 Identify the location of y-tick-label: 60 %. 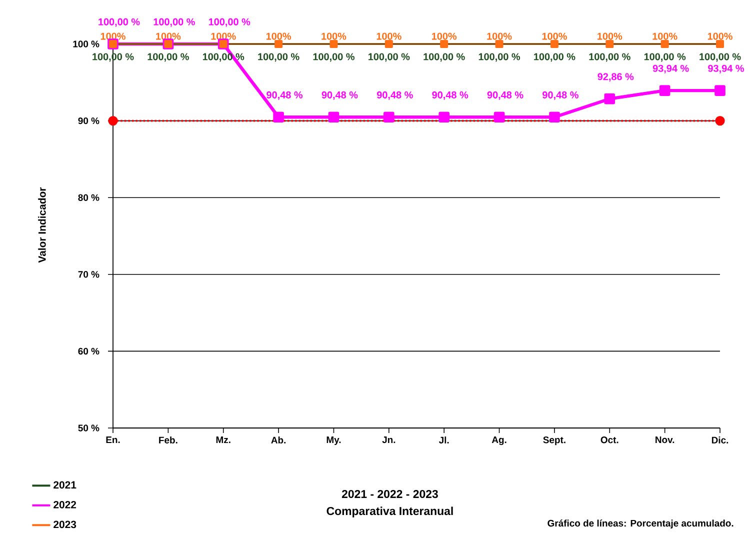
(89, 351).